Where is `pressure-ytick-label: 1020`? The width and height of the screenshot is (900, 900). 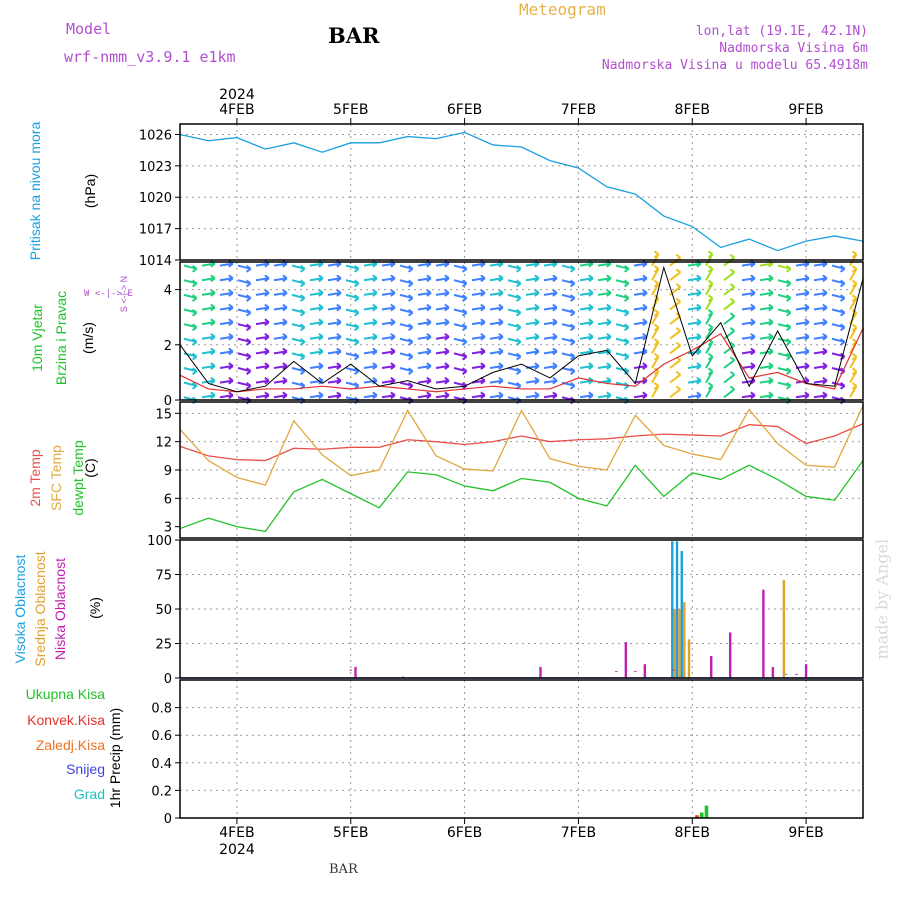 pressure-ytick-label: 1020 is located at coordinates (155, 198).